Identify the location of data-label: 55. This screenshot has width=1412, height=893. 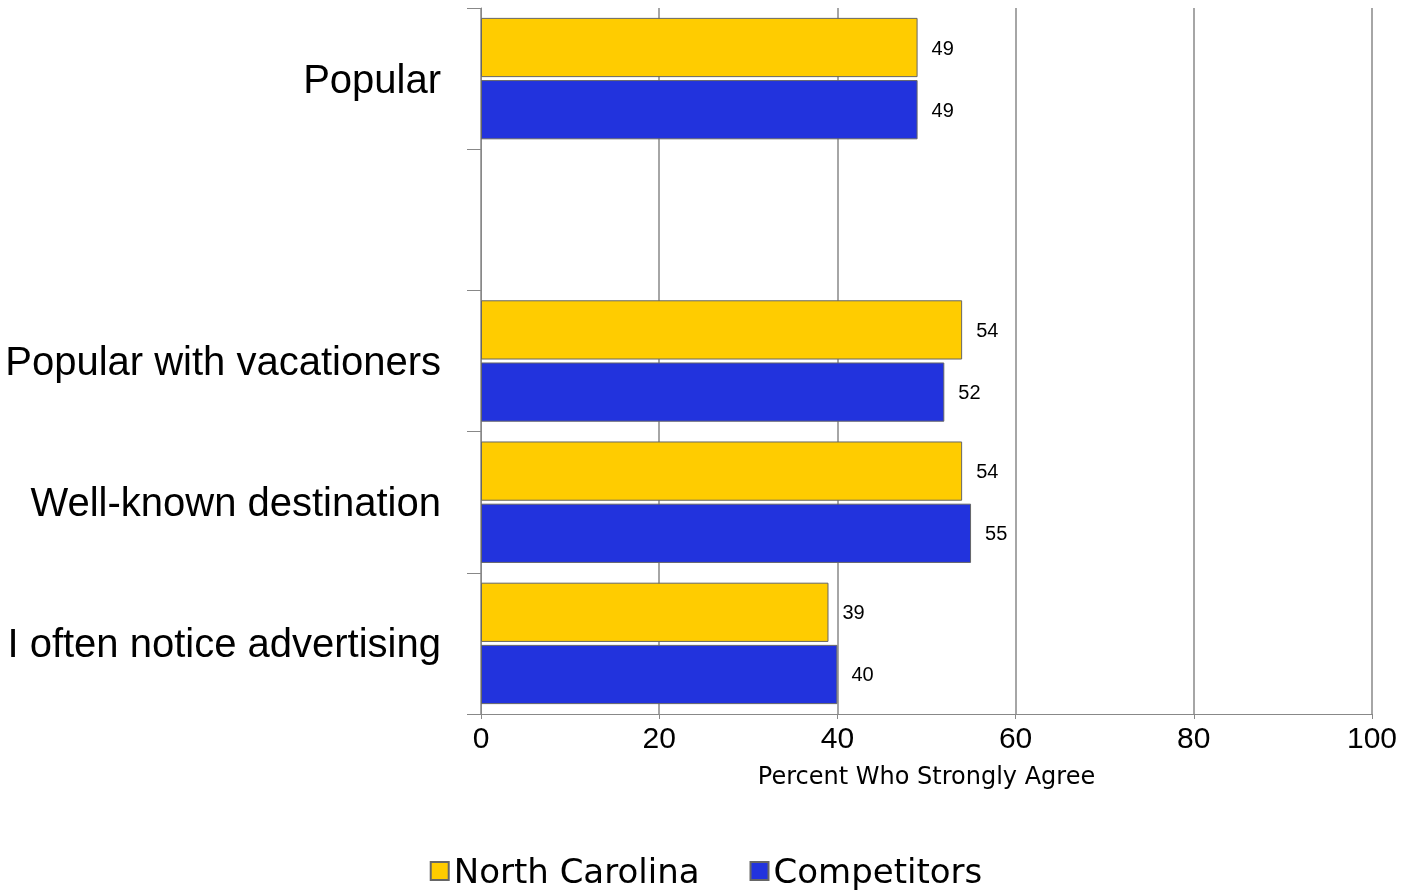
(996, 533).